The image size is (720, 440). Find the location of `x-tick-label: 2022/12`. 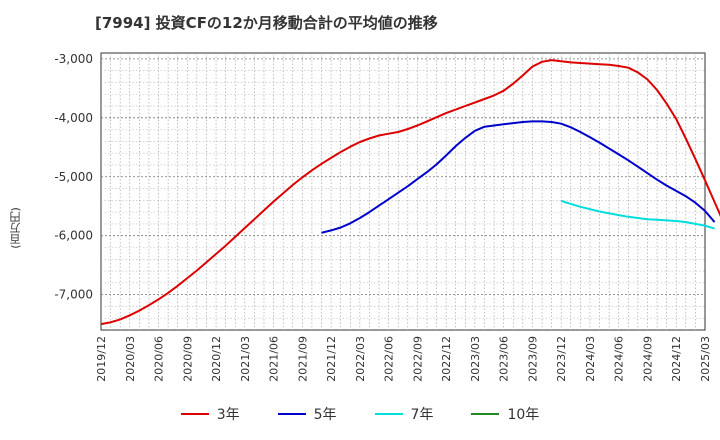

x-tick-label: 2022/12 is located at coordinates (446, 359).